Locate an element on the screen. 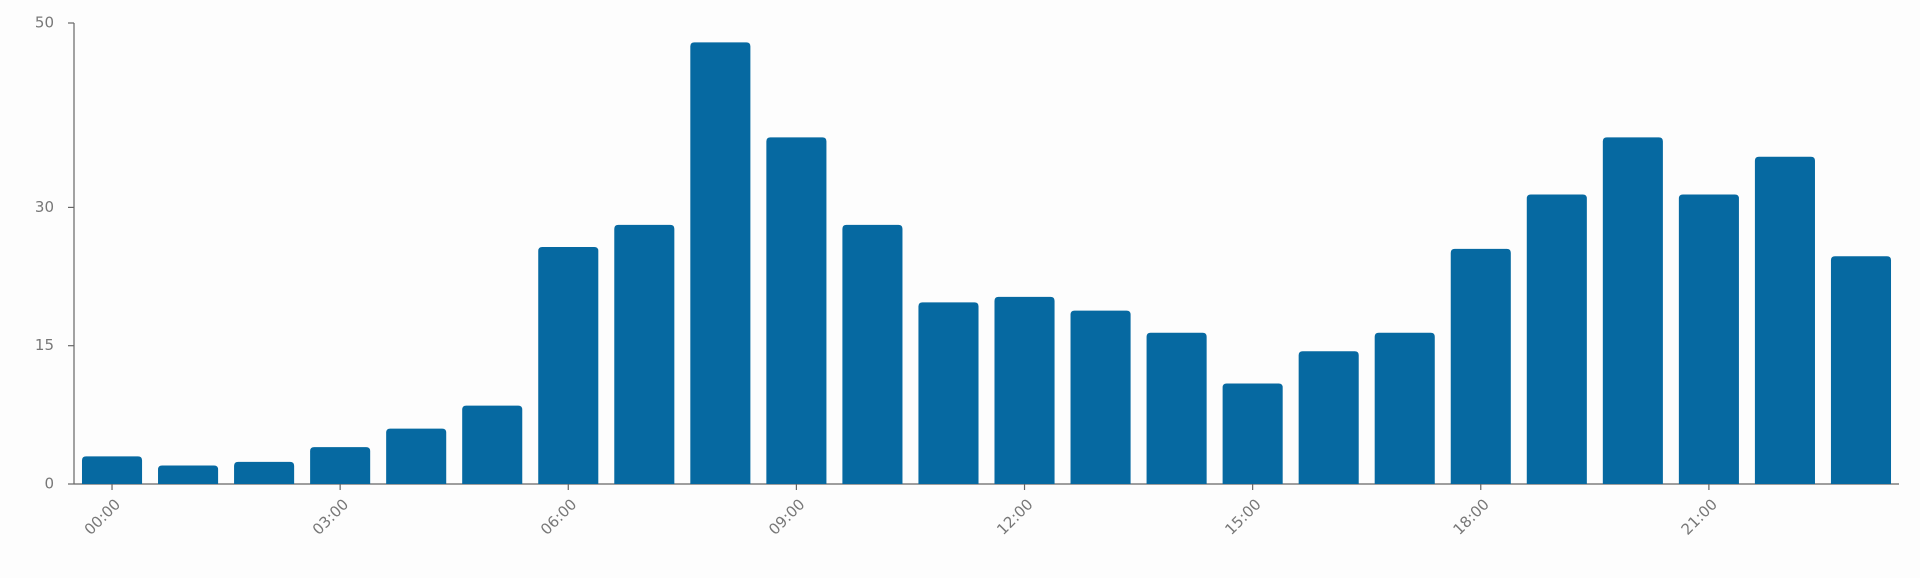 The image size is (1920, 578). y-tick-label: 15 is located at coordinates (44, 345).